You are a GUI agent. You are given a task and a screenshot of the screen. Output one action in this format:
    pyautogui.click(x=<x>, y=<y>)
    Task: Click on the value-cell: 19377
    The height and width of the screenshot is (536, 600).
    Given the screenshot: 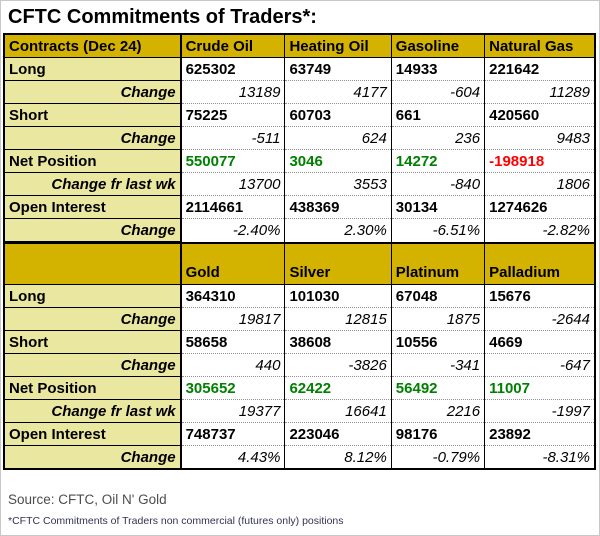 What is the action you would take?
    pyautogui.click(x=232, y=411)
    